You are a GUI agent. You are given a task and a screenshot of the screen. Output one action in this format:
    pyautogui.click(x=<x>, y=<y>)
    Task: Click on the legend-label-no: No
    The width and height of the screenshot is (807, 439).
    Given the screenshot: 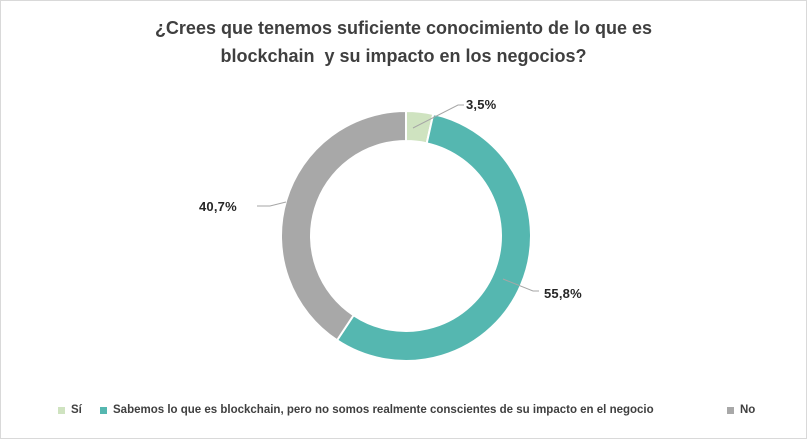 What is the action you would take?
    pyautogui.click(x=748, y=410)
    